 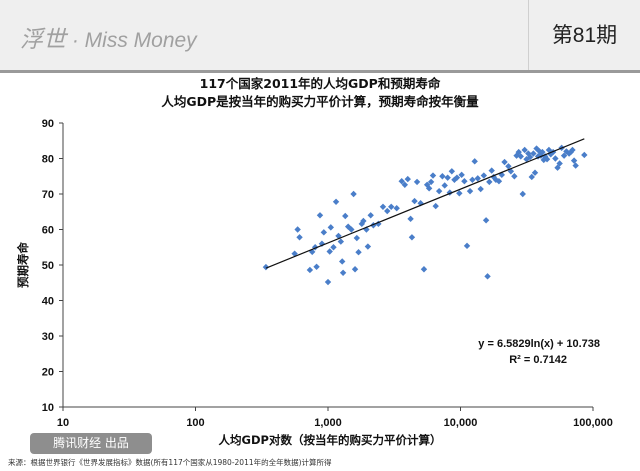 I want to click on y-axis-label: 预期寿命, so click(x=23, y=265).